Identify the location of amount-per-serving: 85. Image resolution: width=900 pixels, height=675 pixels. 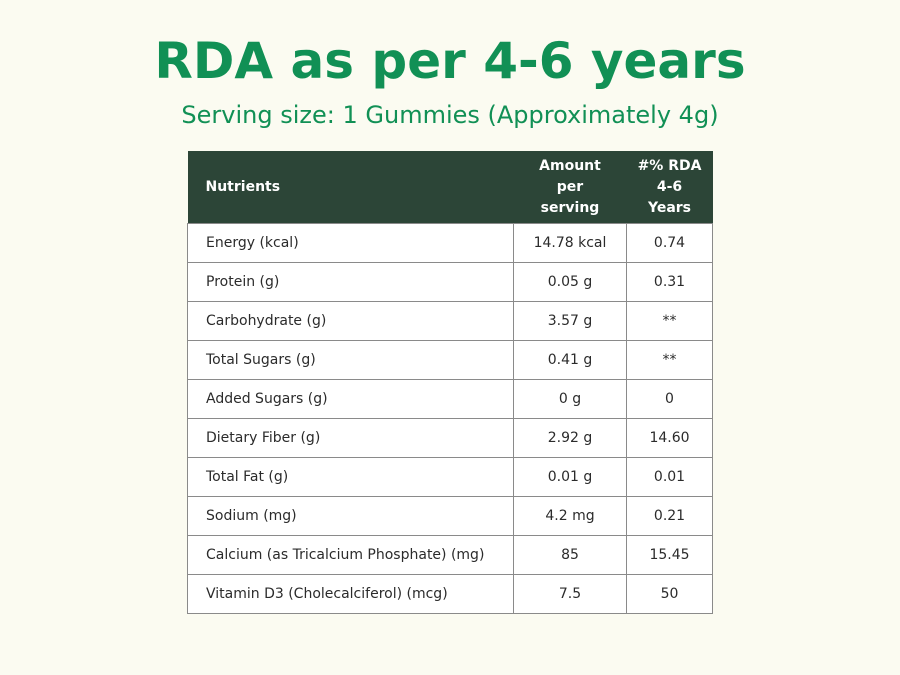
(570, 555).